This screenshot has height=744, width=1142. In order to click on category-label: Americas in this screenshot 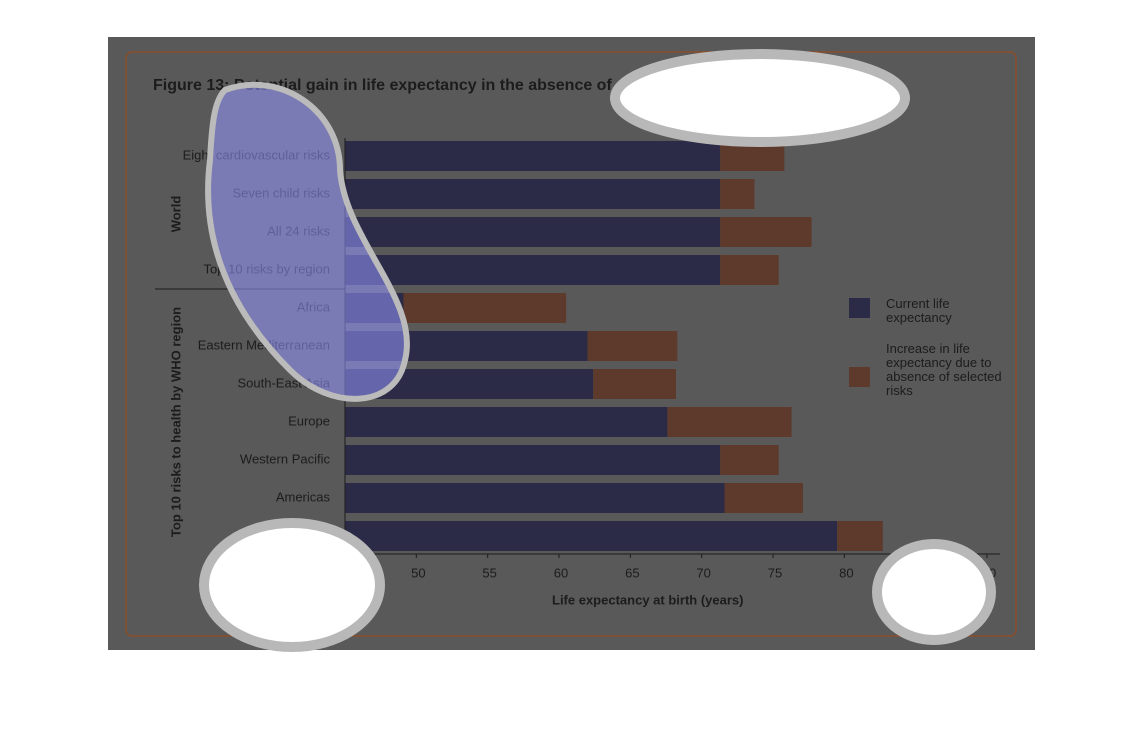, I will do `click(303, 496)`.